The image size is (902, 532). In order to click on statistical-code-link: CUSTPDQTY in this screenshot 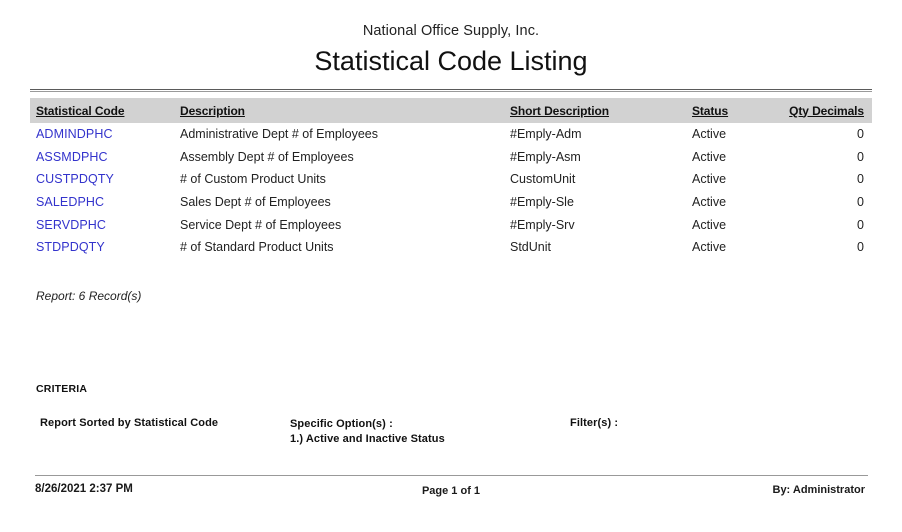, I will do `click(75, 179)`.